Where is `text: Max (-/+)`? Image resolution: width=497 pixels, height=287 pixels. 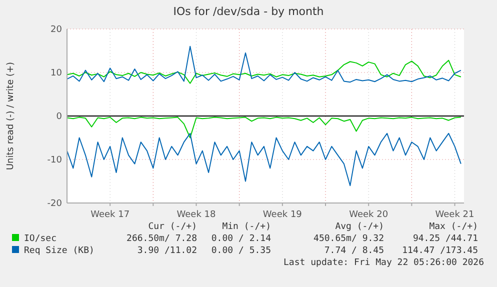 text: Max (-/+) is located at coordinates (453, 227).